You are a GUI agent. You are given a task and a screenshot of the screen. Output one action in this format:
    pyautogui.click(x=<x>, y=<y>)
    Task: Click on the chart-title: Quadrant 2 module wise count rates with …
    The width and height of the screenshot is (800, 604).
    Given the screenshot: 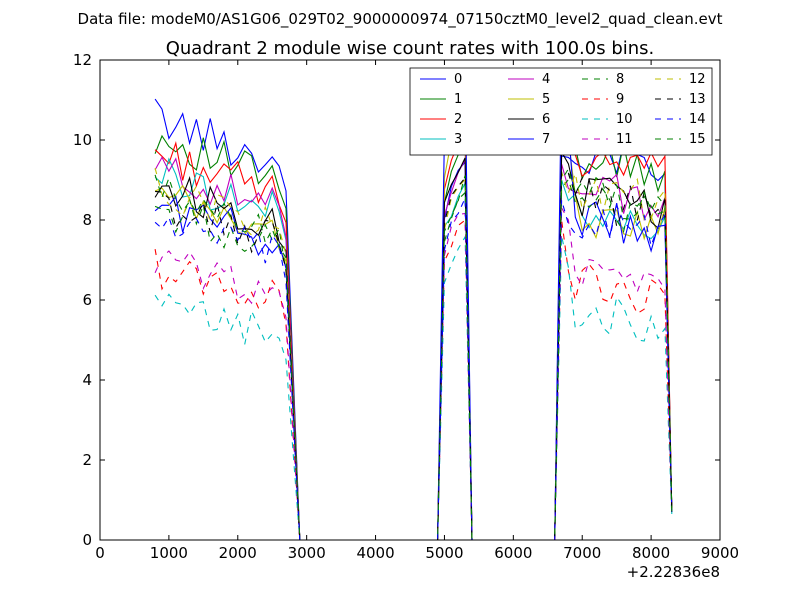 What is the action you would take?
    pyautogui.click(x=410, y=48)
    